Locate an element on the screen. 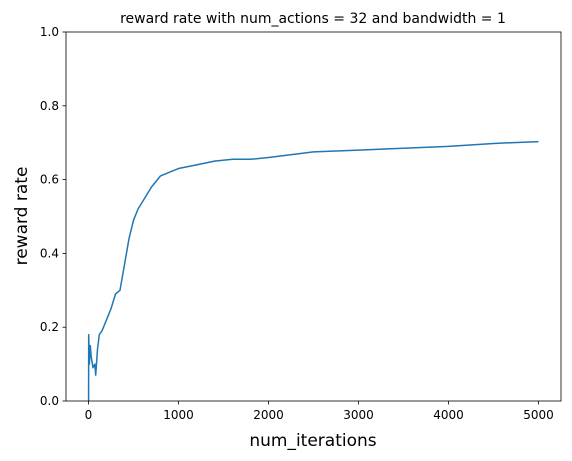 Image resolution: width=572 pixels, height=461 pixels. y-tick-label: 0.6 is located at coordinates (49, 180).